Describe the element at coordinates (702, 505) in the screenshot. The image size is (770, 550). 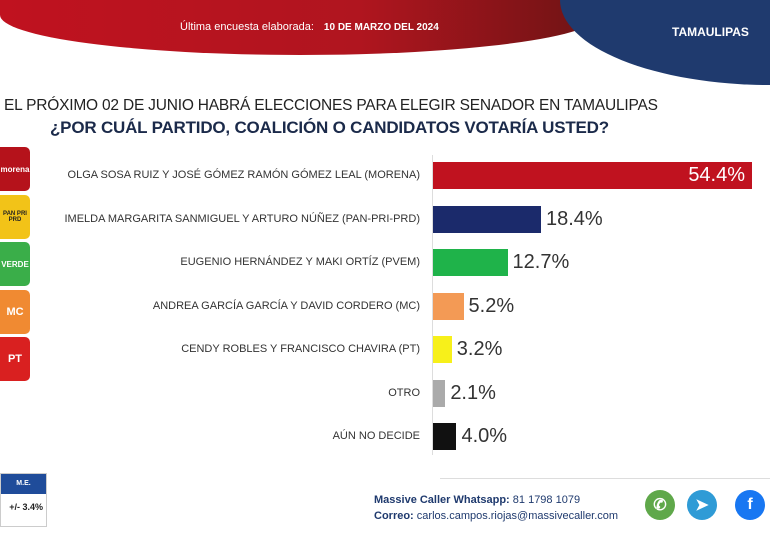
I see `telegram-icon: ➤` at that location.